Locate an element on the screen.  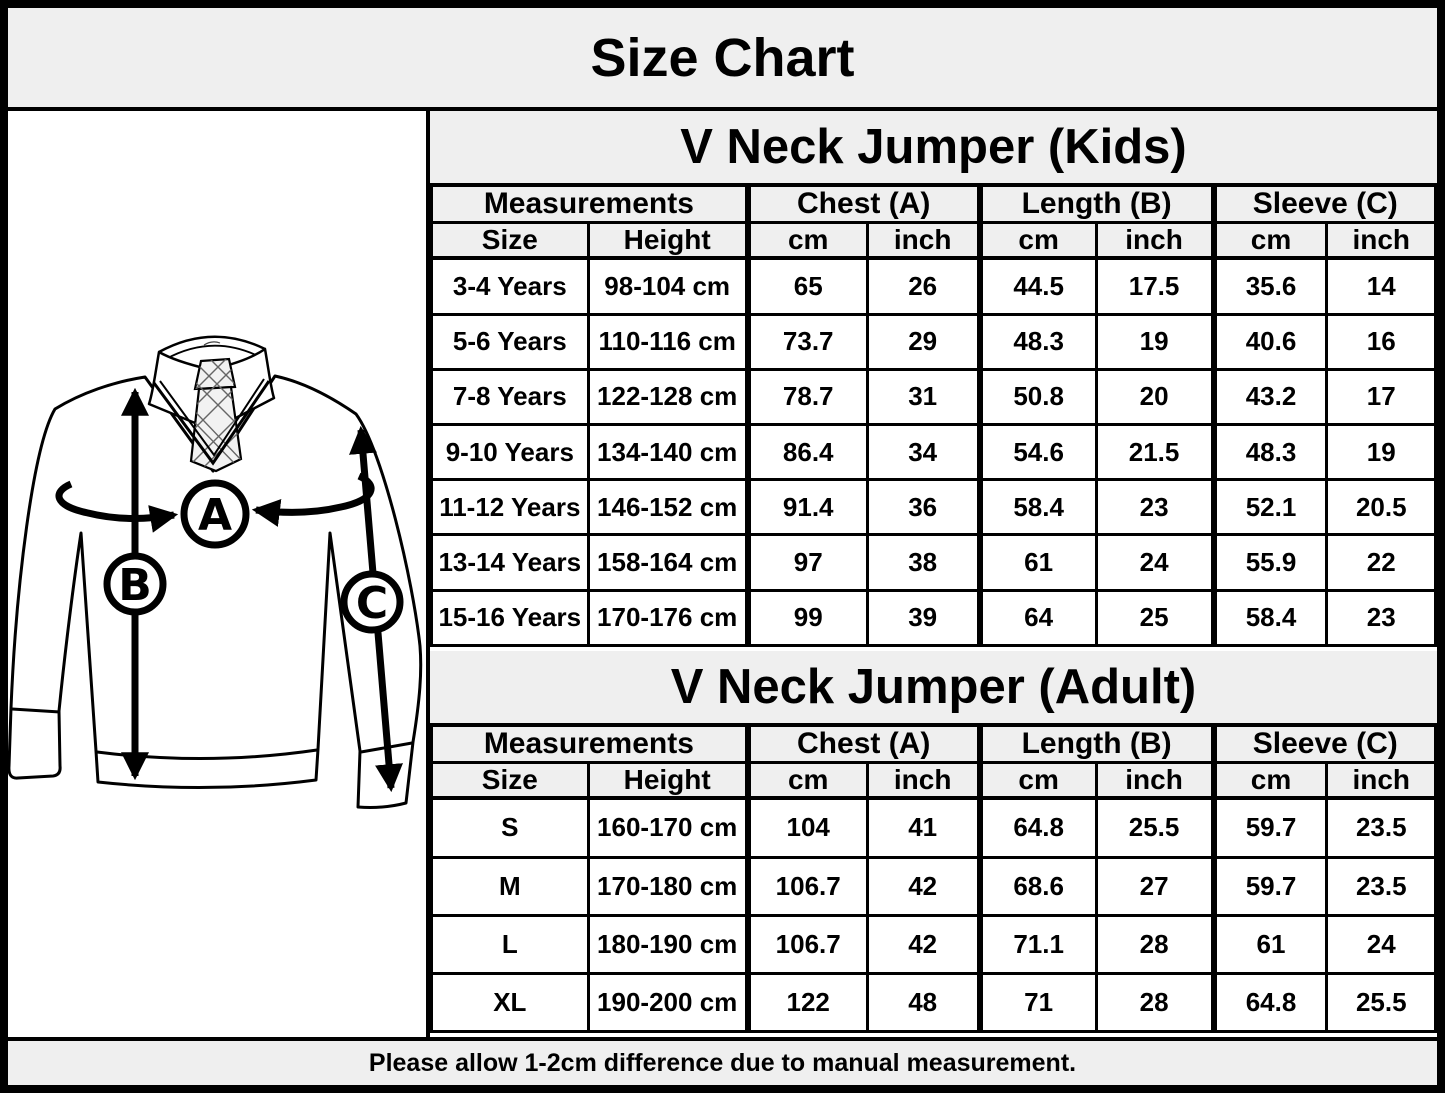
table-cell: 58.4 is located at coordinates (1037, 507).